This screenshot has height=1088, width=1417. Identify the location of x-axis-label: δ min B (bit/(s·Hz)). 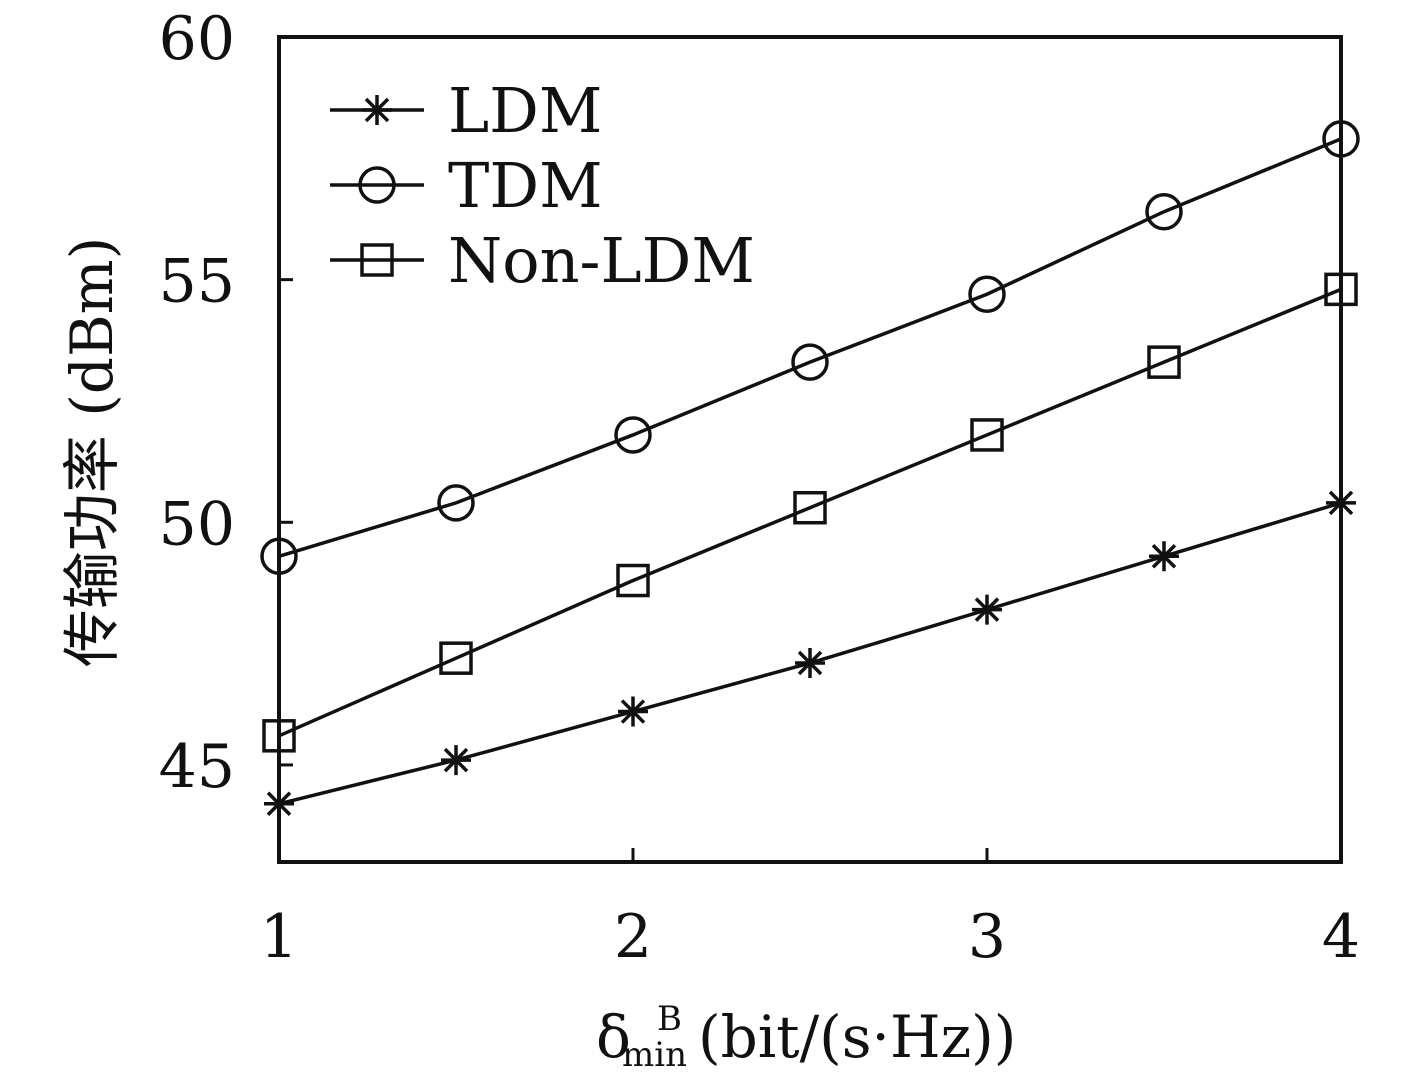
(806, 1037).